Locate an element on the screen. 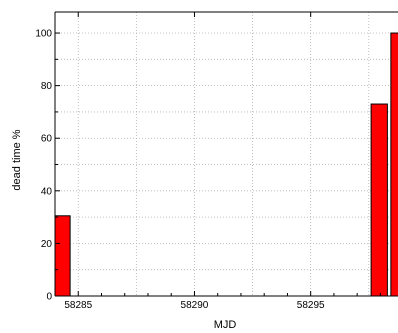 The image size is (398, 333). x-tick-label: 58295 is located at coordinates (311, 305).